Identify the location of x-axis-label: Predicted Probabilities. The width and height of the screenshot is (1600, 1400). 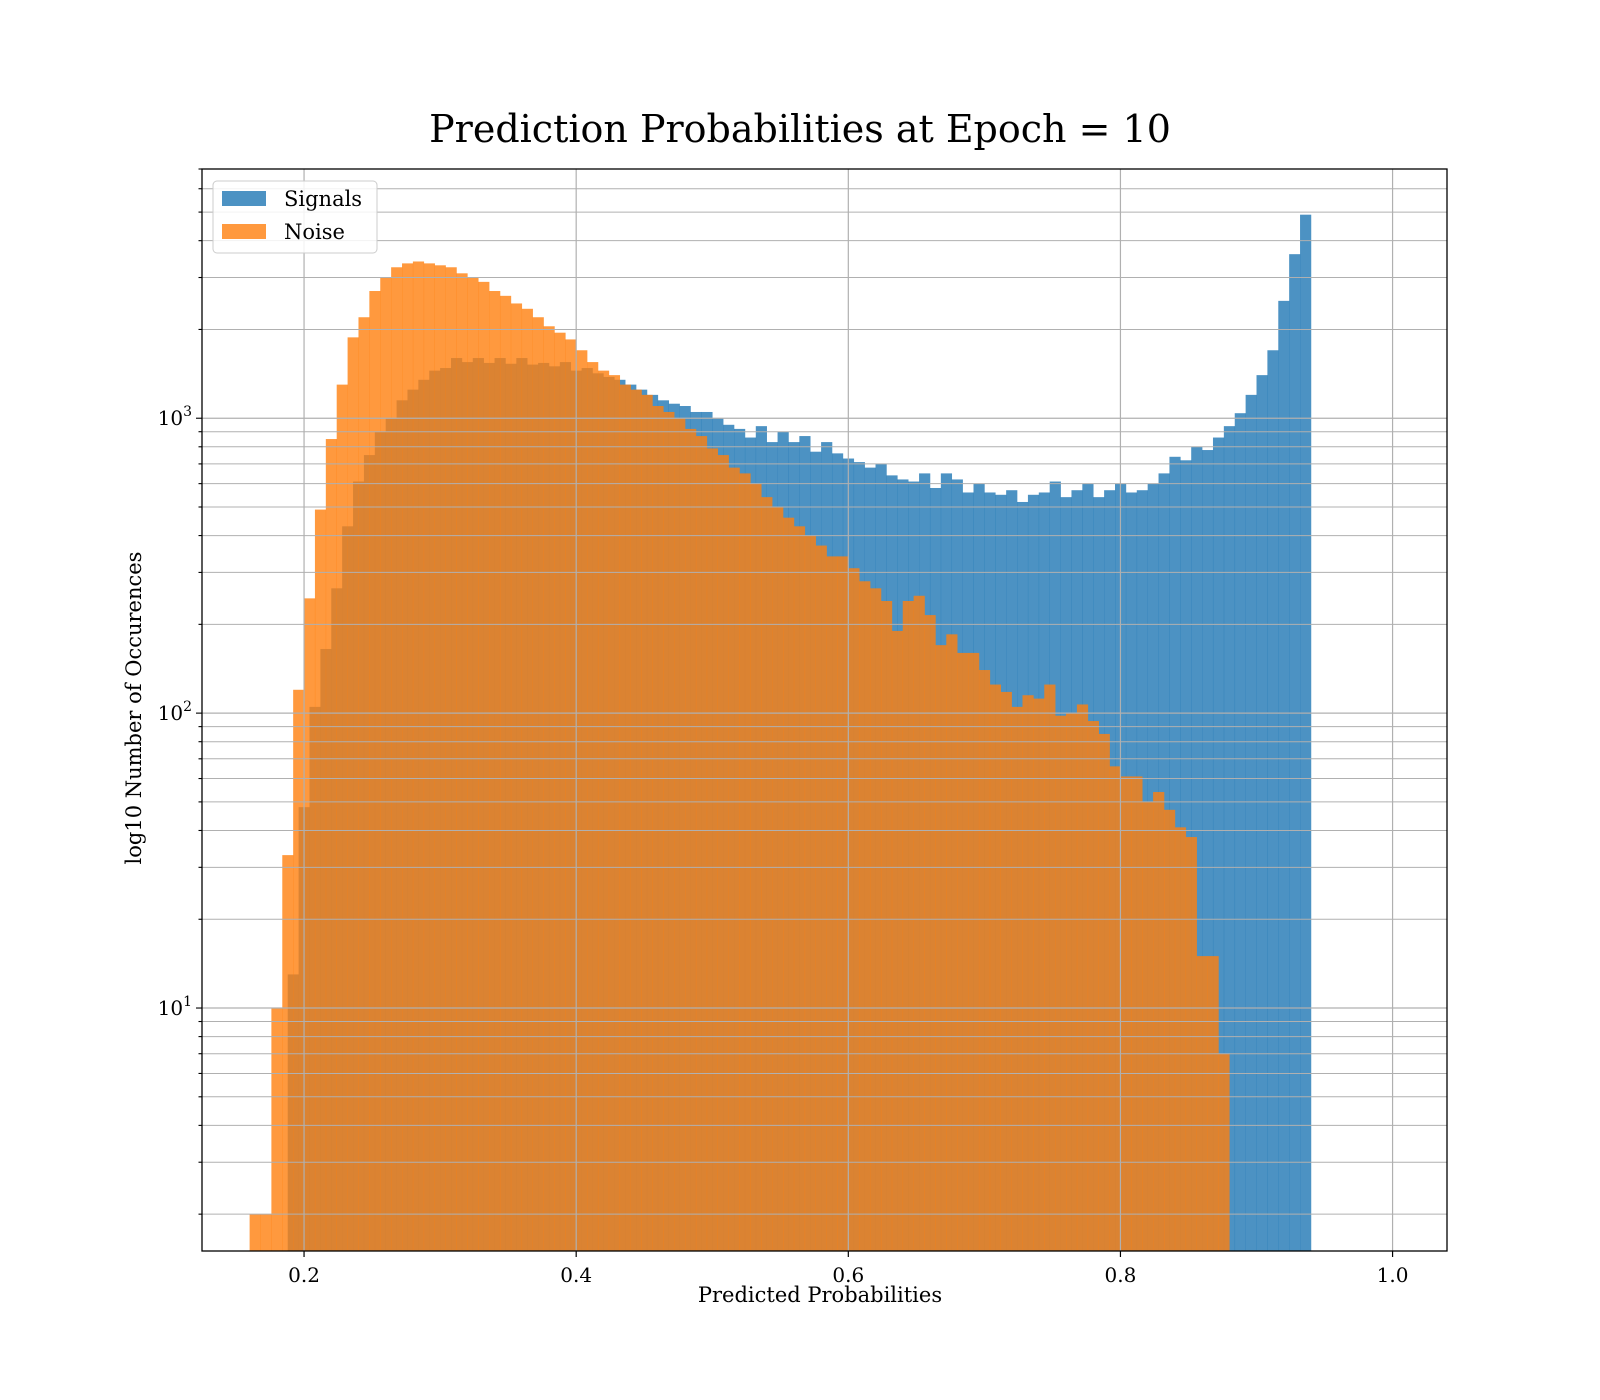
(820, 1295).